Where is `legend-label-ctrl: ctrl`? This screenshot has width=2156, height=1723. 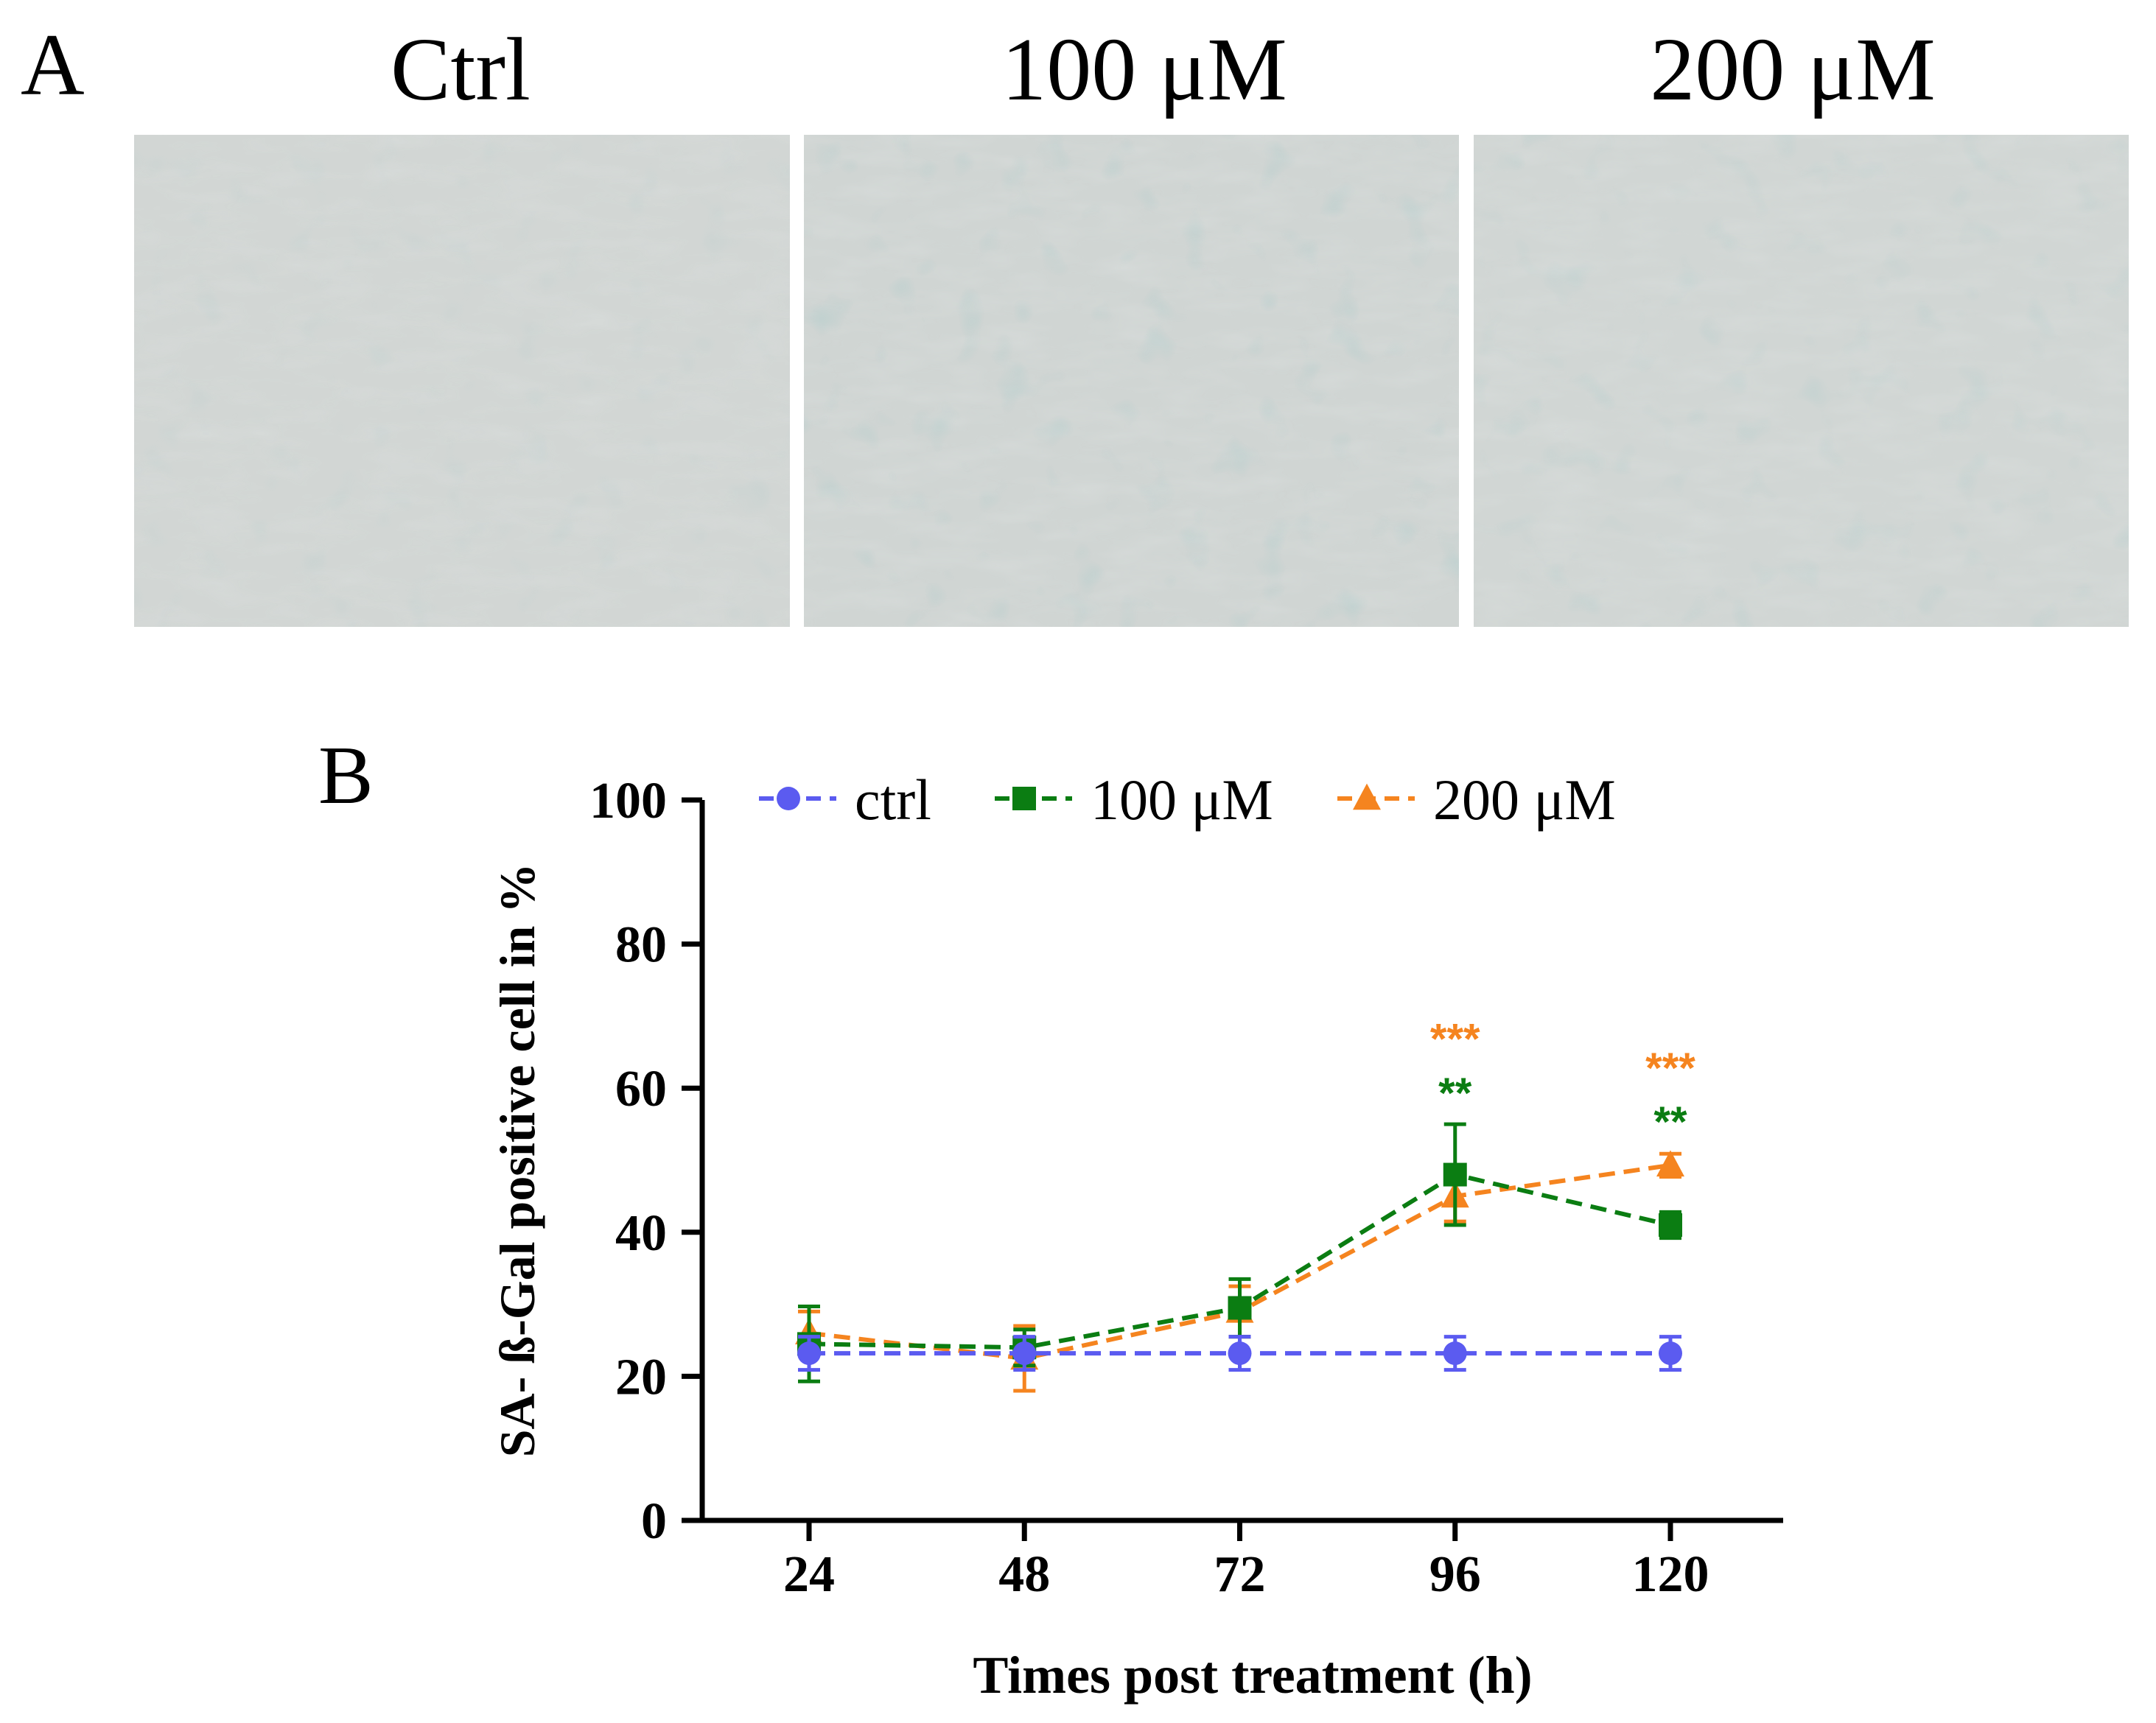
legend-label-ctrl: ctrl is located at coordinates (893, 800).